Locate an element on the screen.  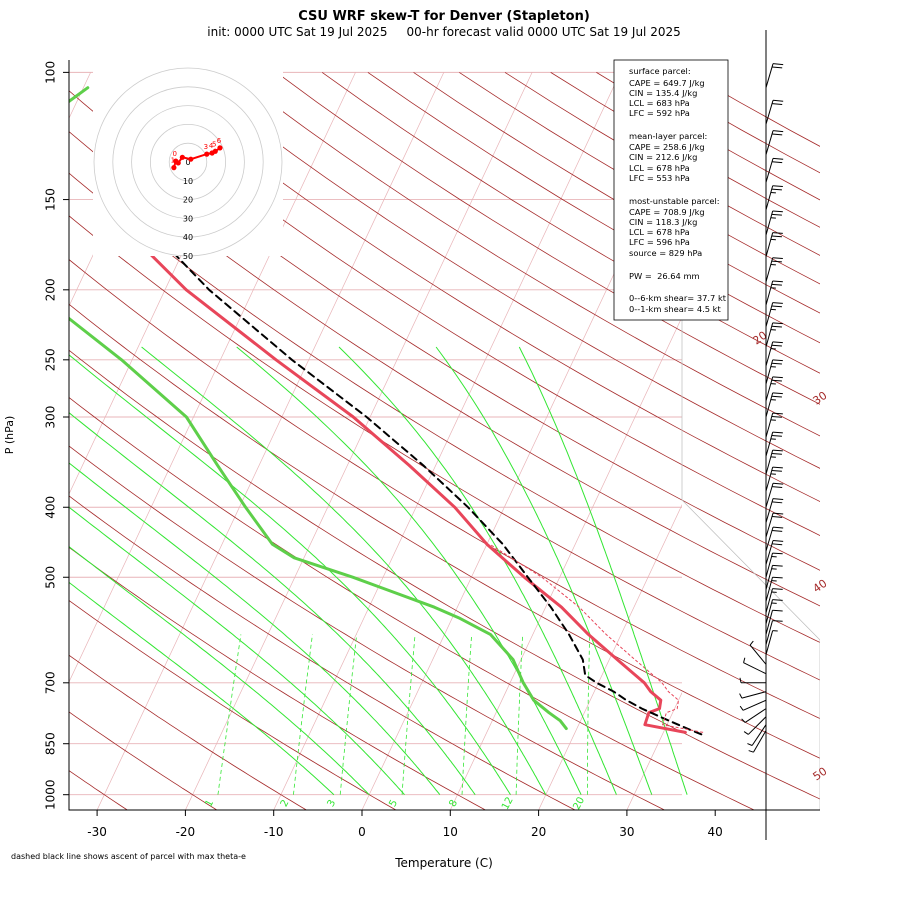
pressure-tick-label: 400 is located at coordinates (51, 507).